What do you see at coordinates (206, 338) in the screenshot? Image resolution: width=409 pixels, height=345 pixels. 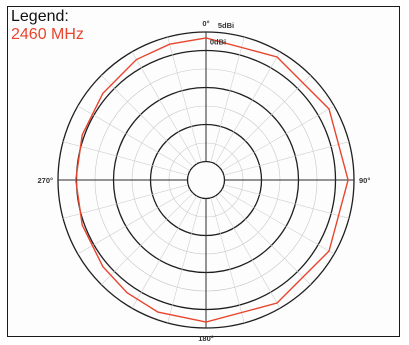 I see `angle-label-180: 180°` at bounding box center [206, 338].